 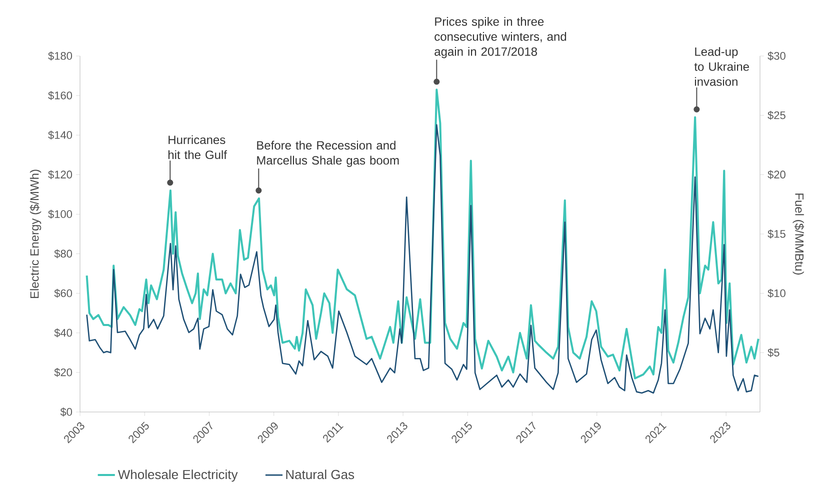 I want to click on y-tick-label: $160, so click(x=60, y=95).